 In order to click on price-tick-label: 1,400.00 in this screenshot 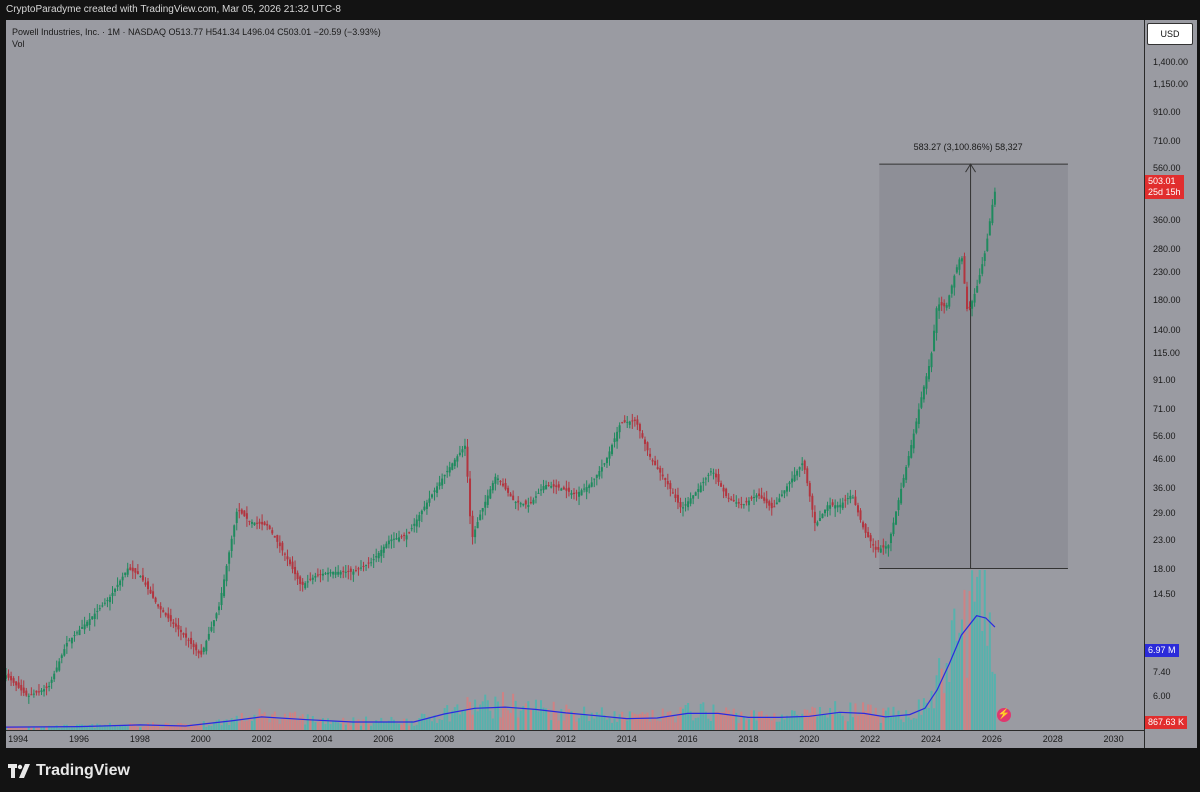, I will do `click(1171, 61)`.